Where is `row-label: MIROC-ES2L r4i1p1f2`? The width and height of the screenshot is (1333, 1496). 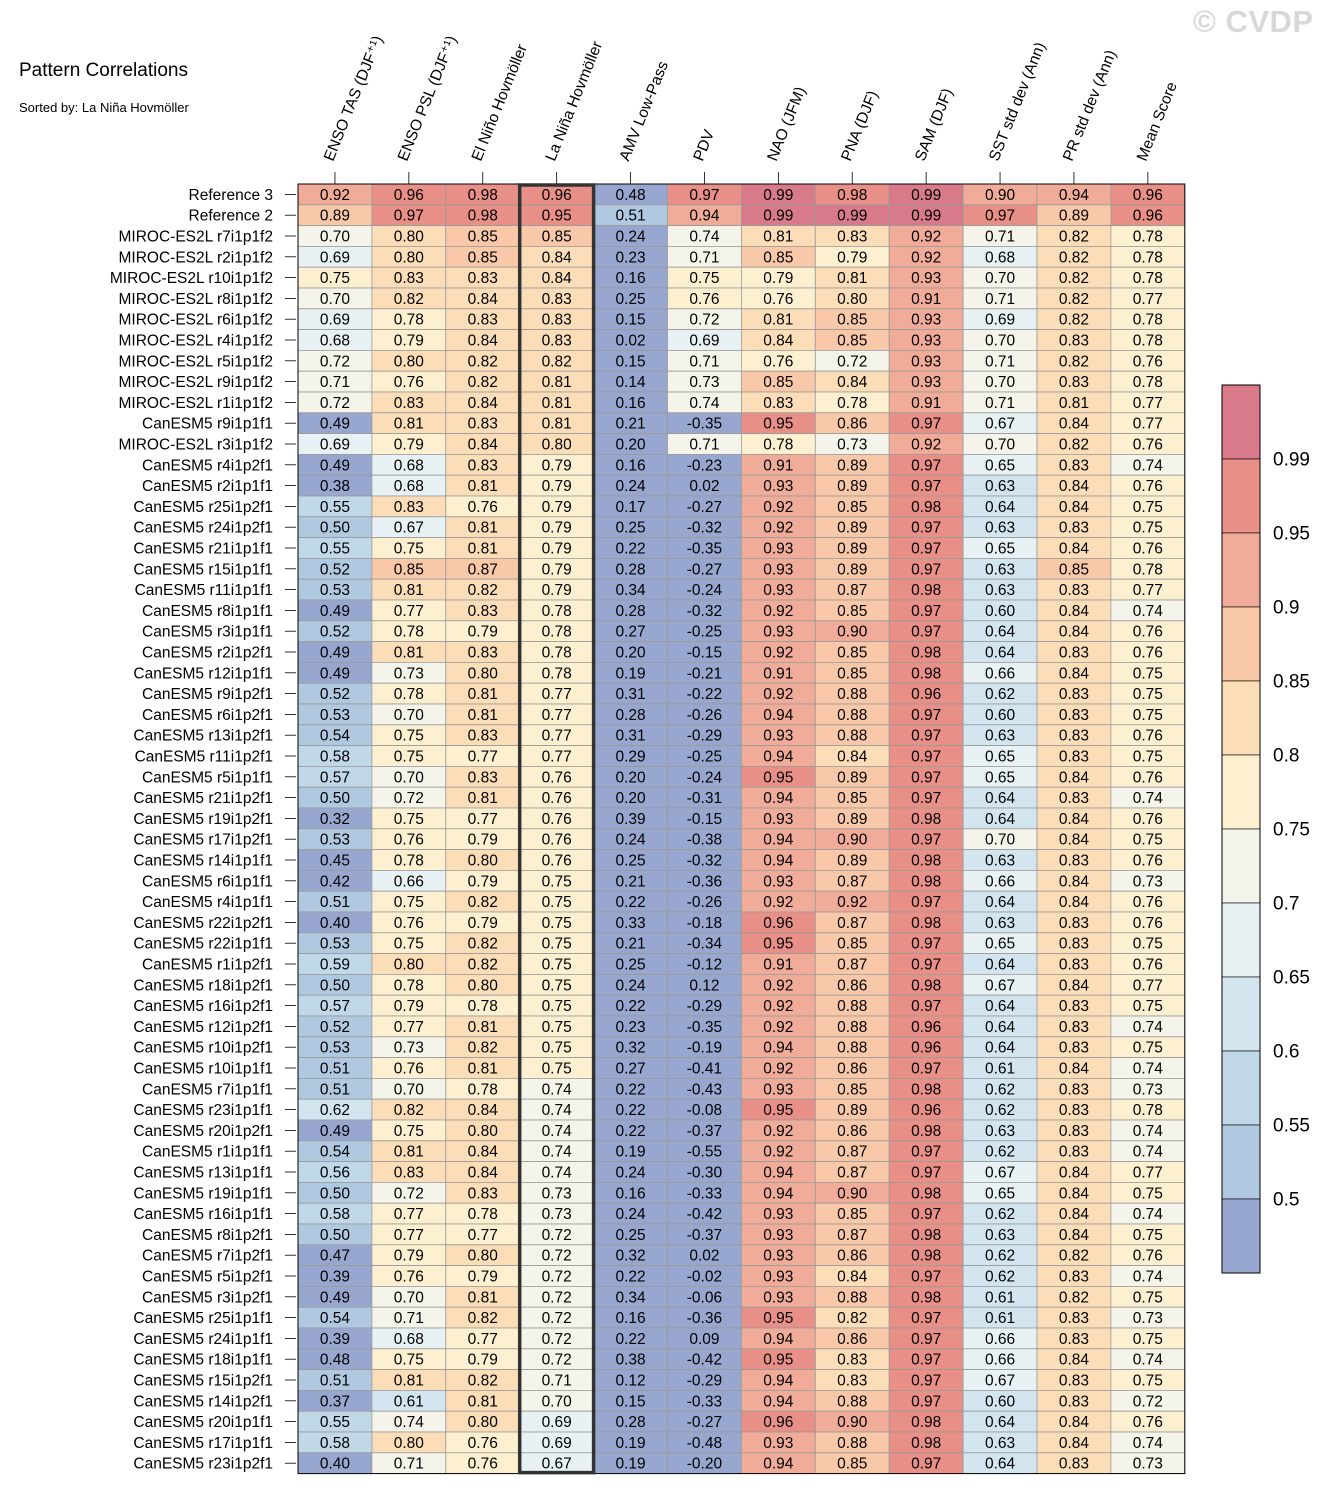
row-label: MIROC-ES2L r4i1p1f2 is located at coordinates (196, 341).